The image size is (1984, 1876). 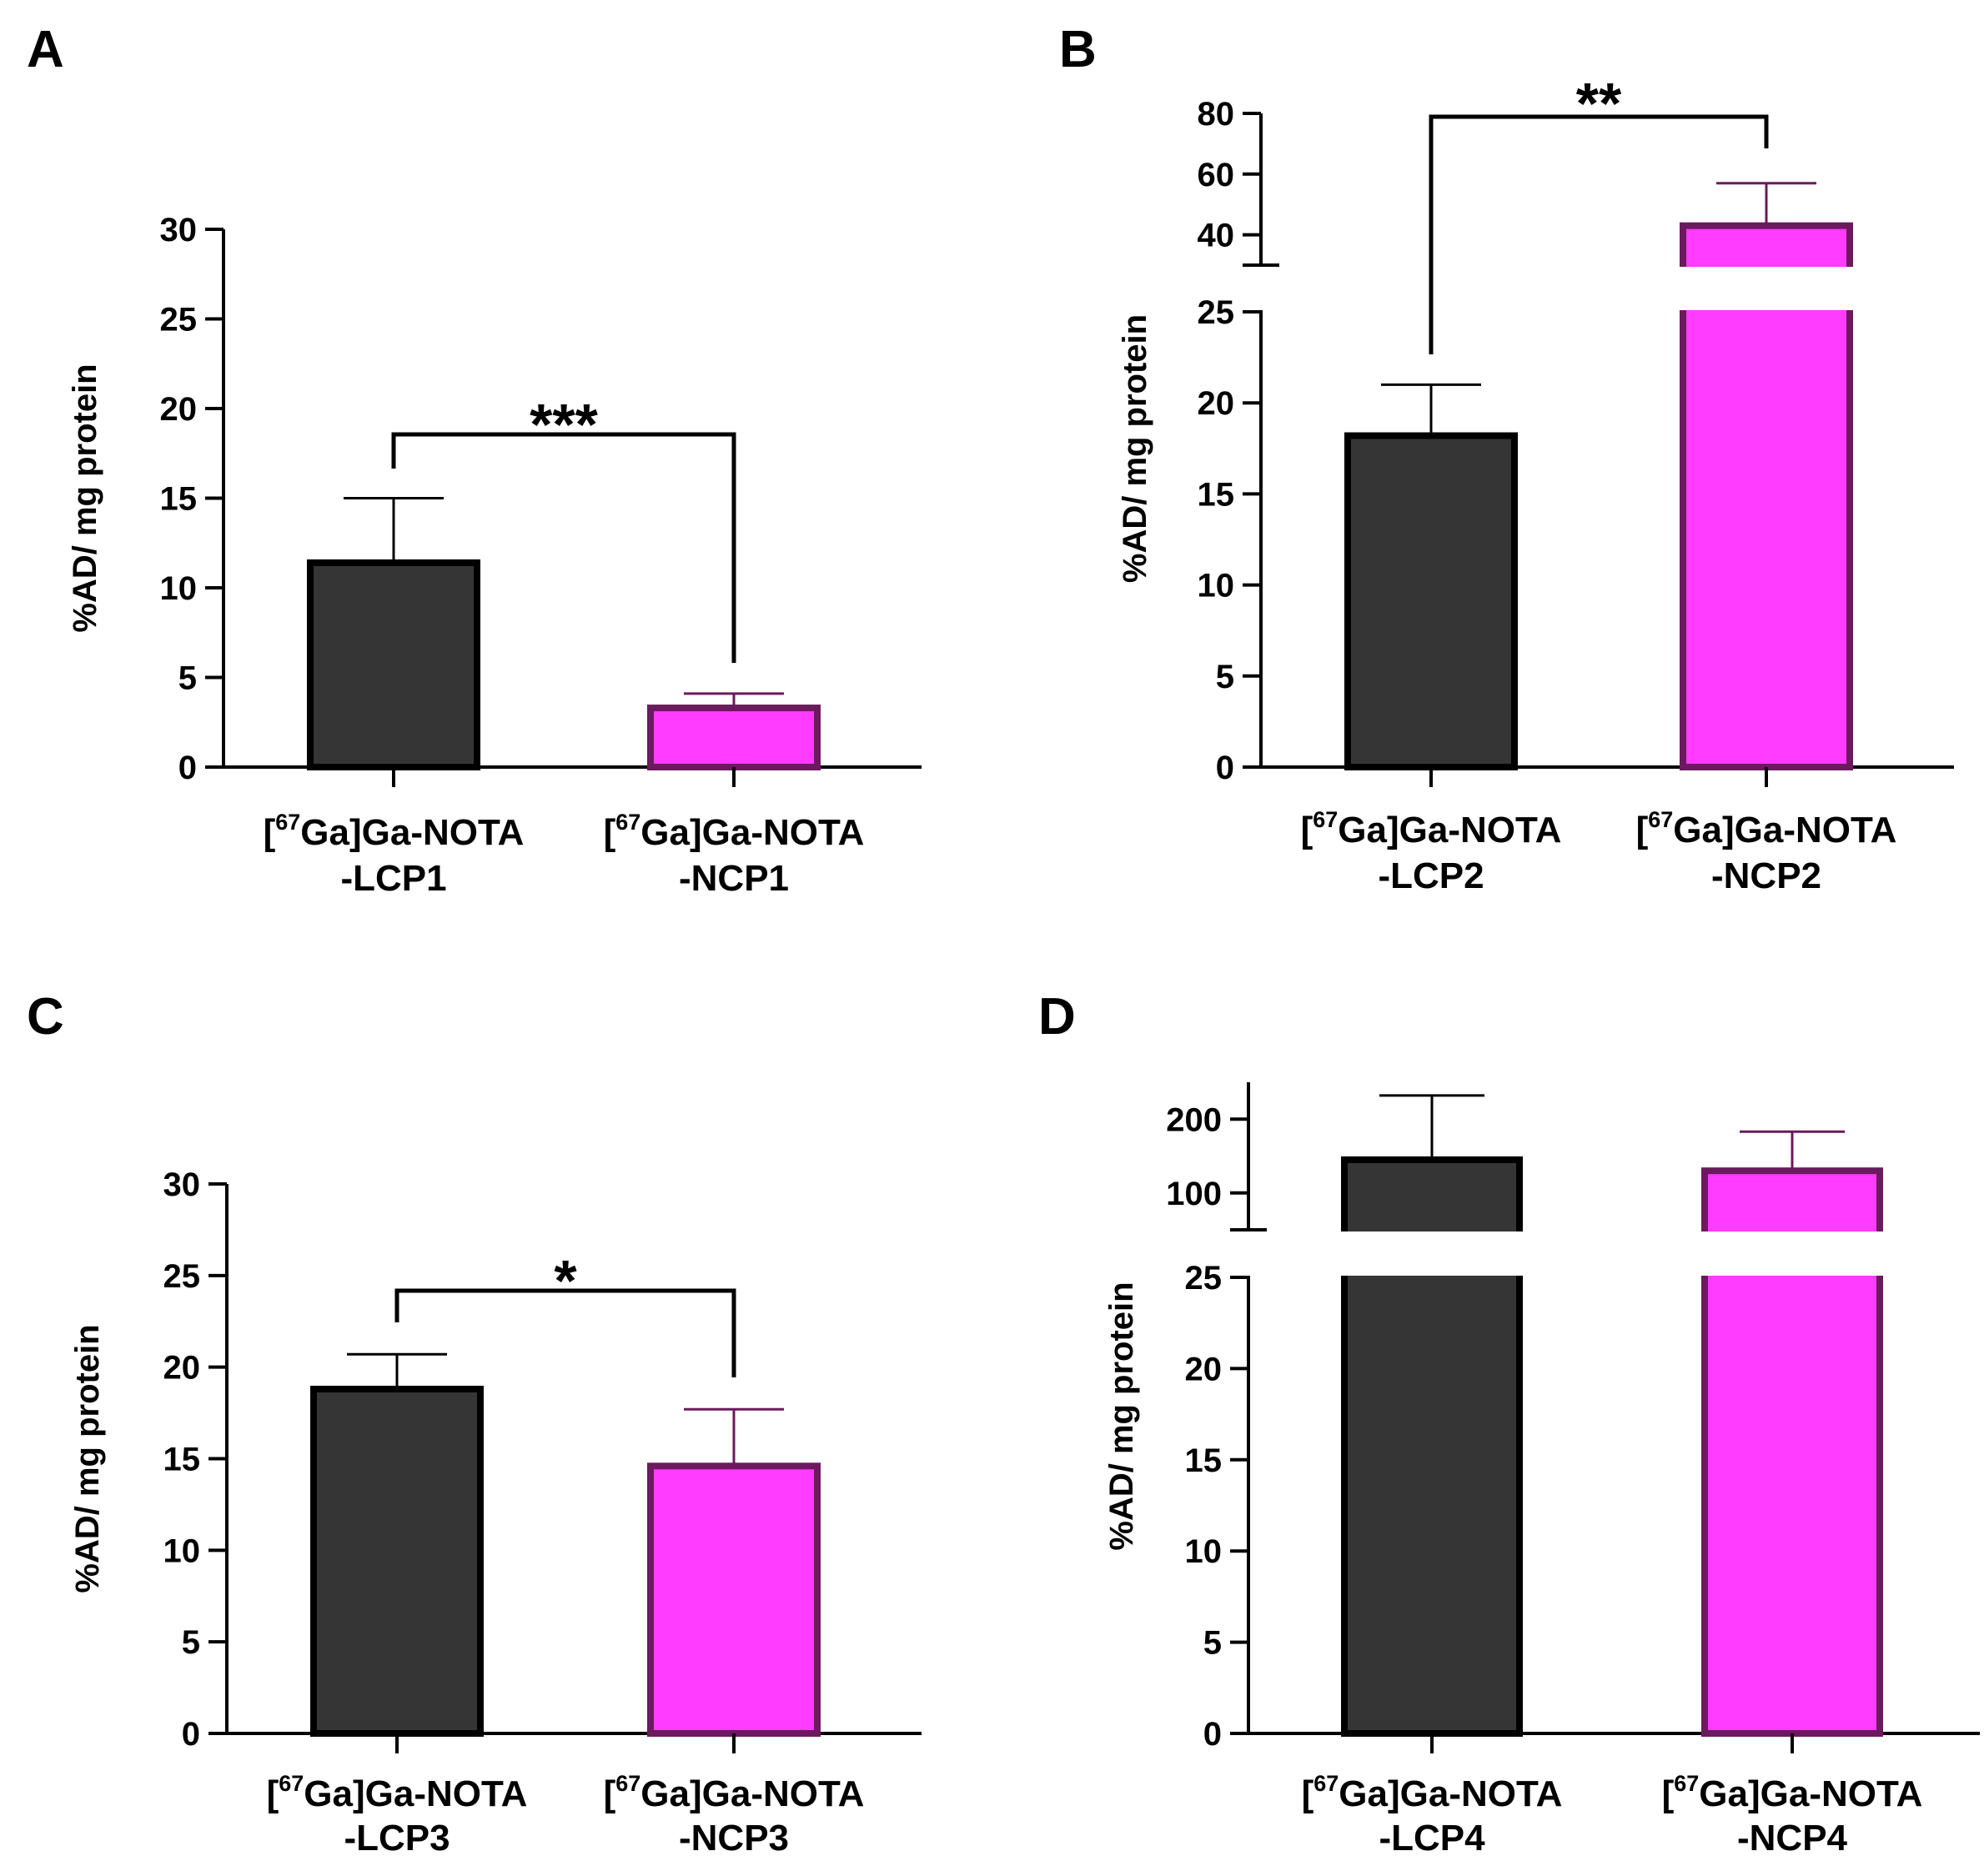 I want to click on significance-label: *, so click(x=565, y=1280).